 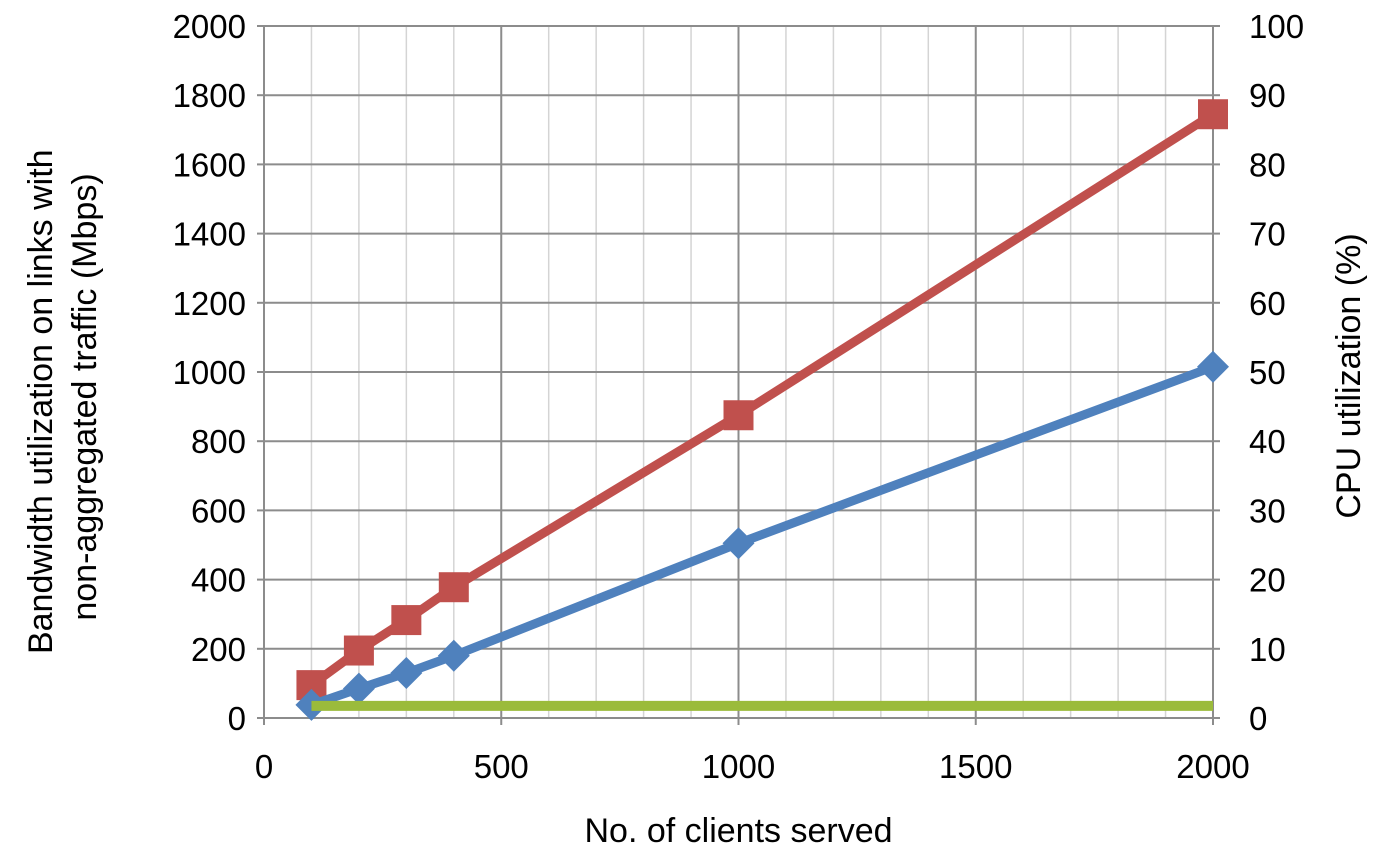 What do you see at coordinates (738, 766) in the screenshot?
I see `x-tick-label: 1000` at bounding box center [738, 766].